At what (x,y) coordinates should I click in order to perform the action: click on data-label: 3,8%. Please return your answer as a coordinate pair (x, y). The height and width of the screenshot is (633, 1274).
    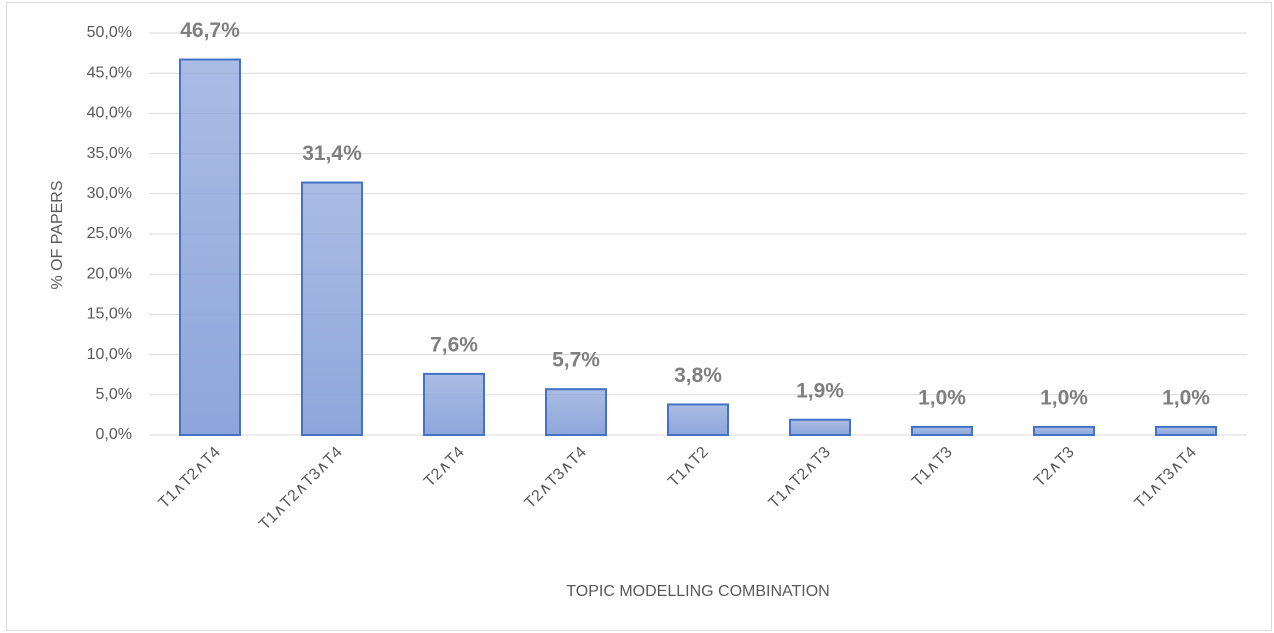
    Looking at the image, I should click on (698, 375).